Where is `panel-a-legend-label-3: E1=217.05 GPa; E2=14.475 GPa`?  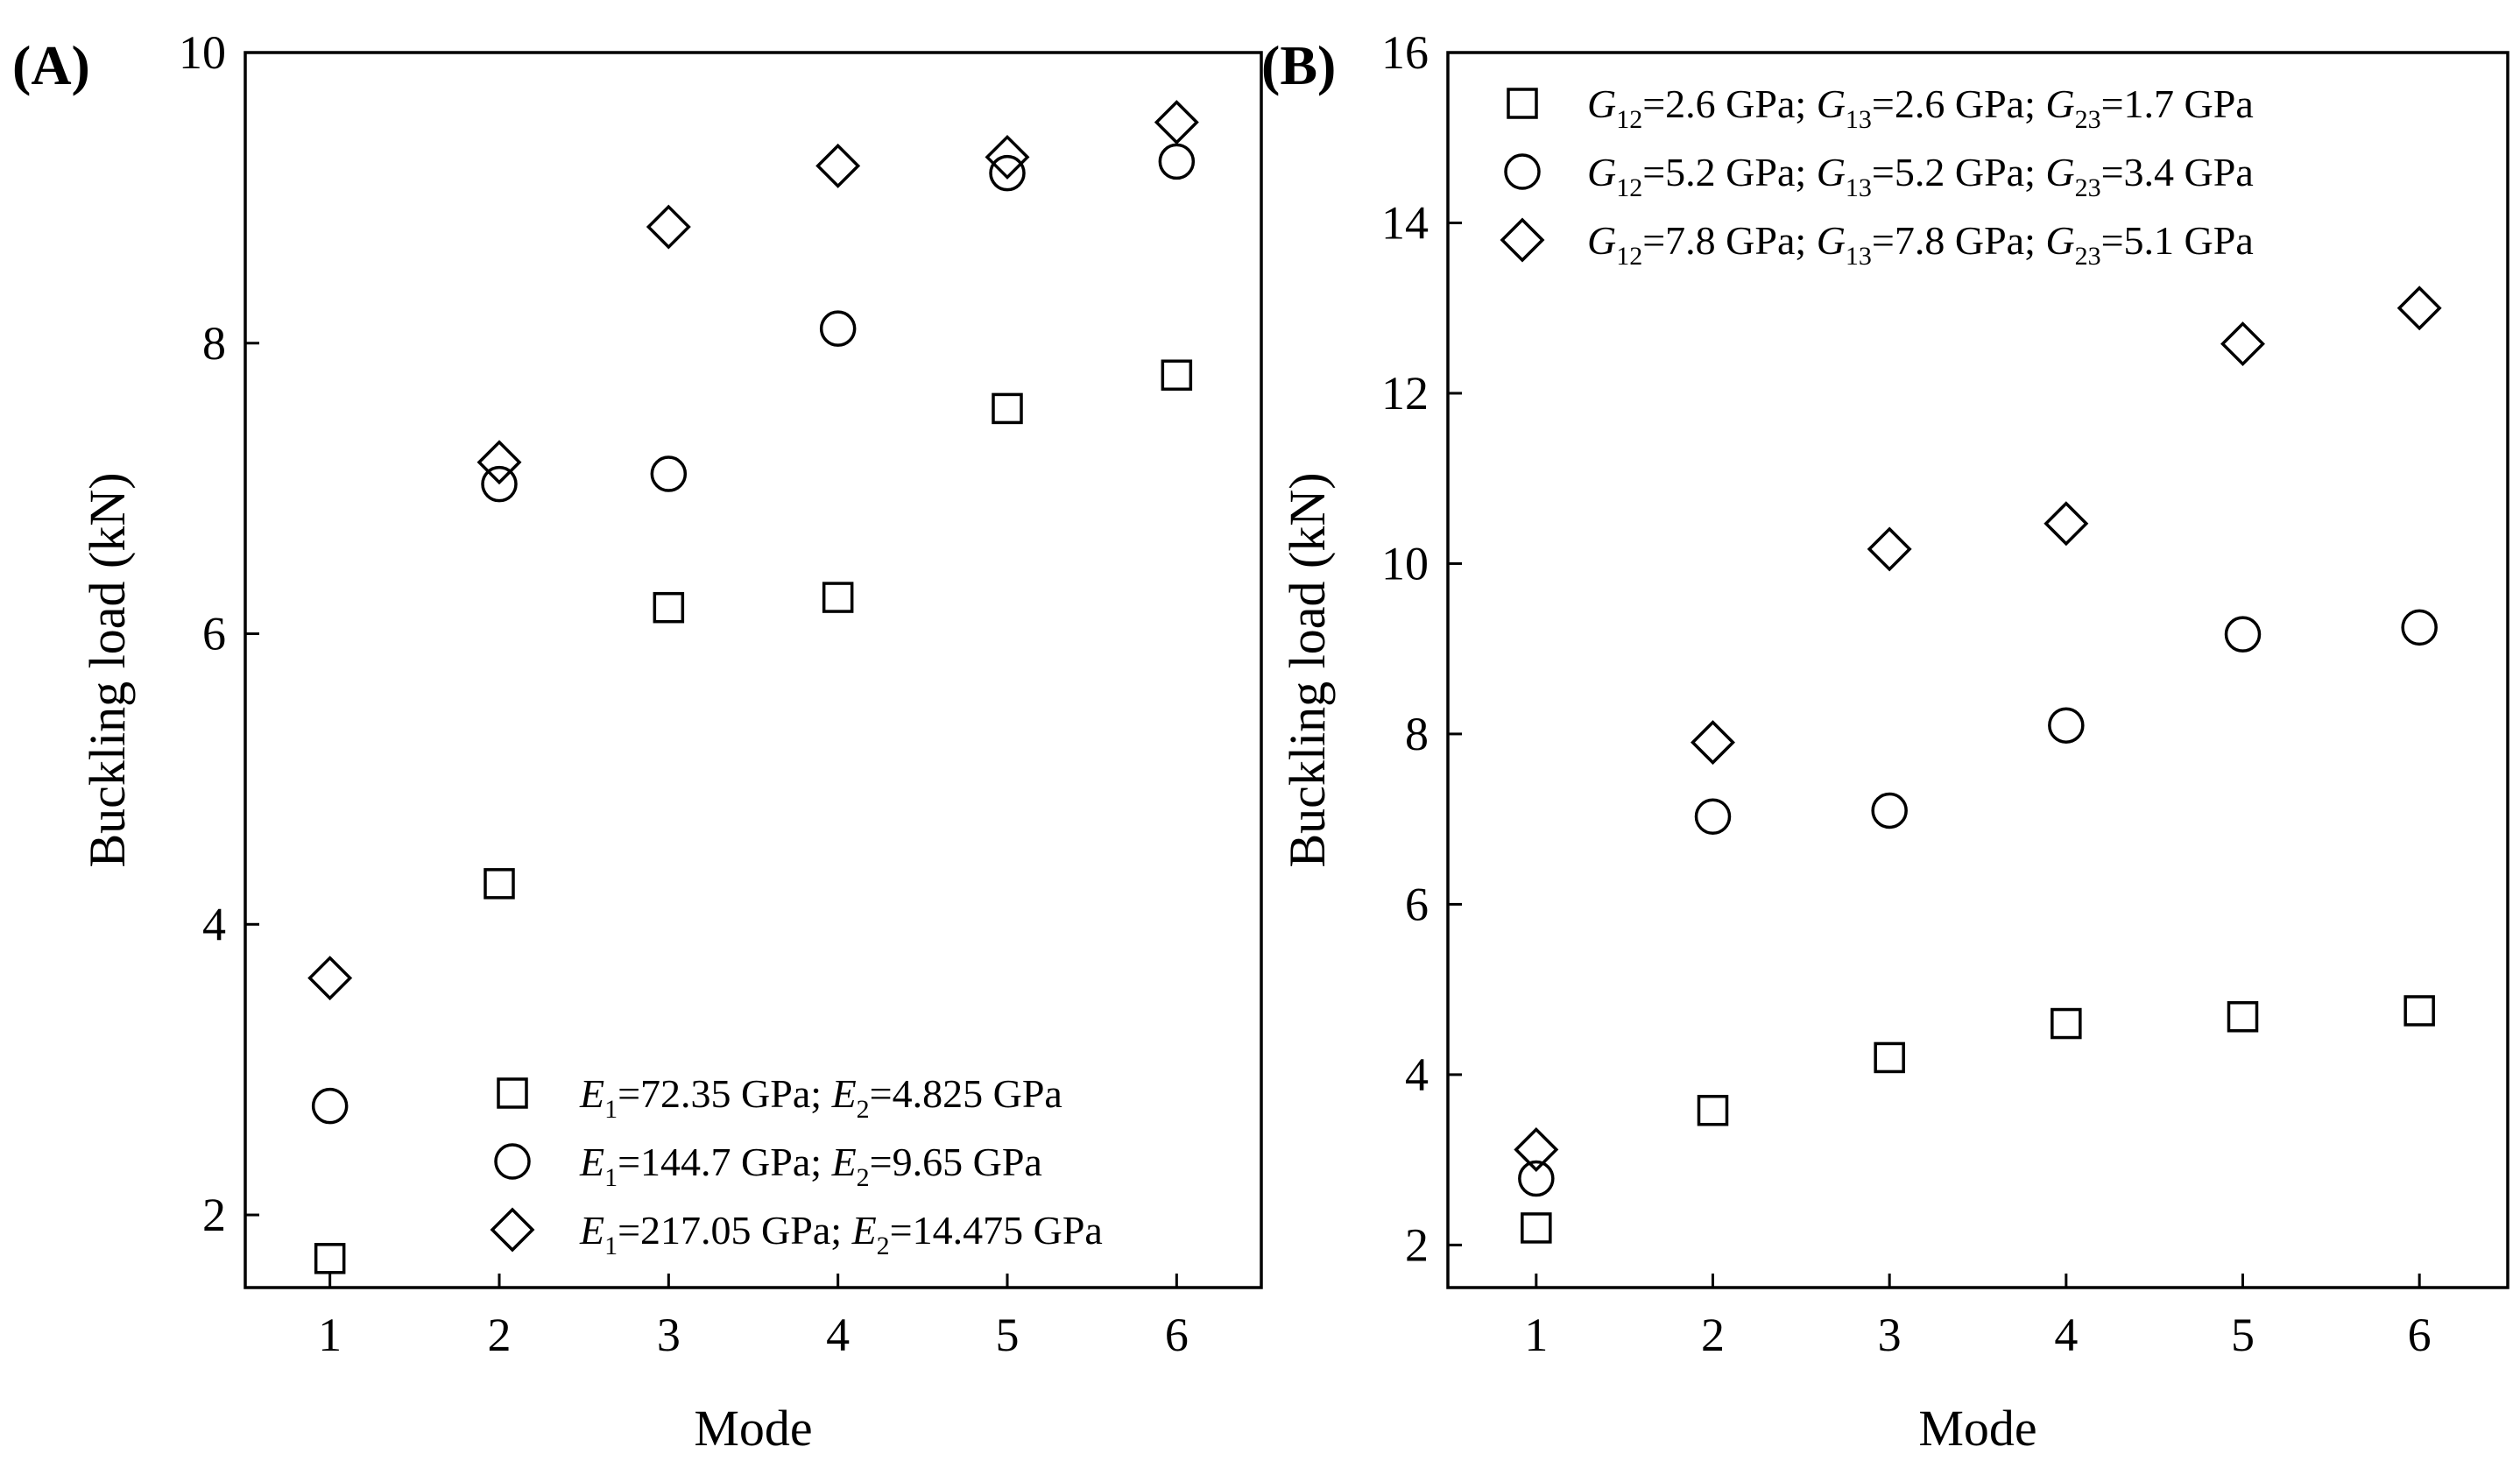
panel-a-legend-label-3: E1=217.05 GPa; E2=14.475 GPa is located at coordinates (841, 1234).